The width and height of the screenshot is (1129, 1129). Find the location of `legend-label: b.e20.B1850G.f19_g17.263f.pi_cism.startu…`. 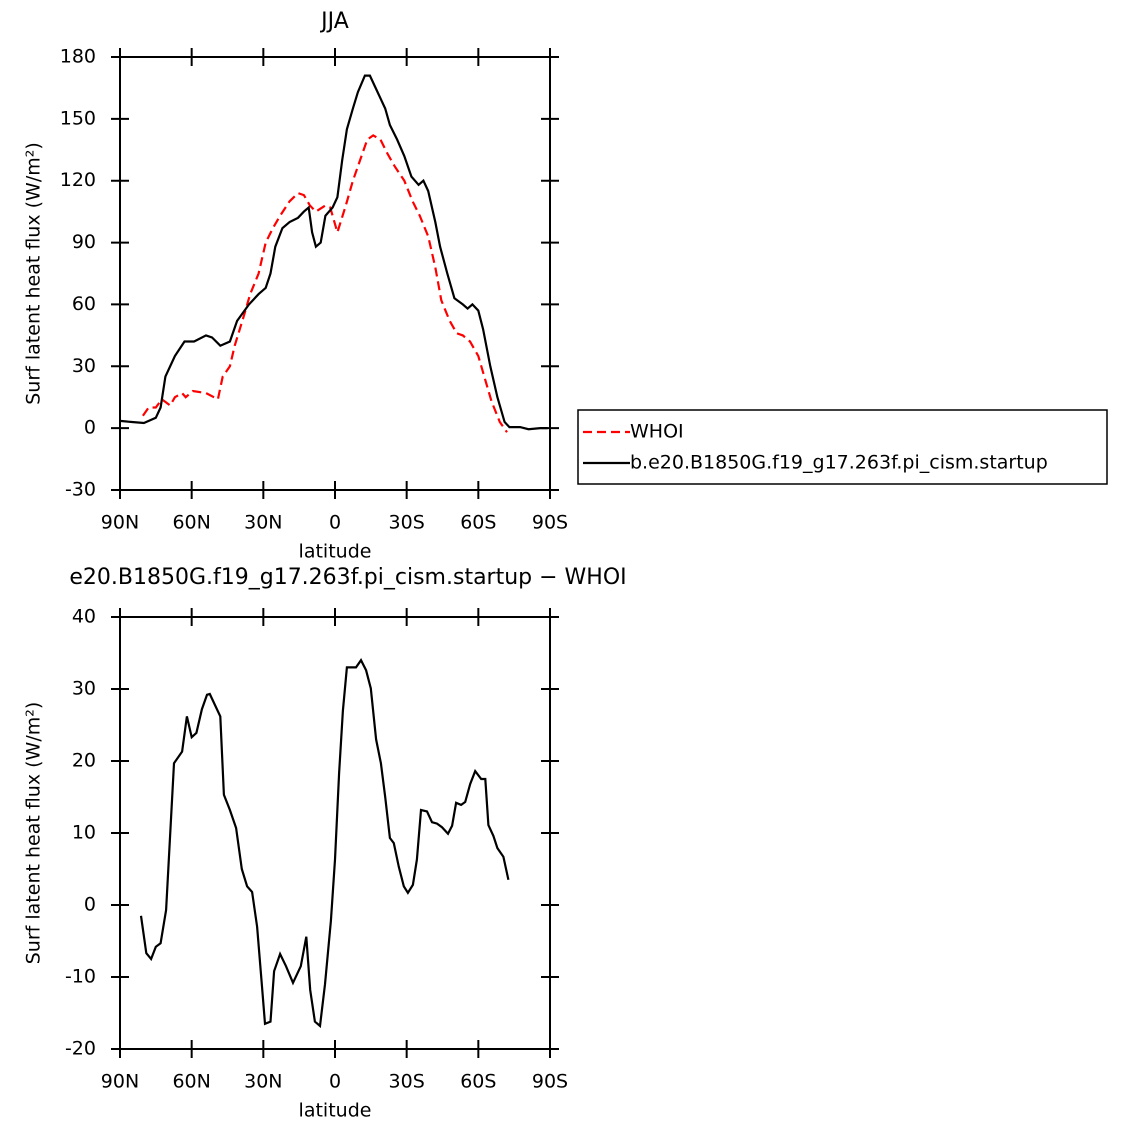

legend-label: b.e20.B1850G.f19_g17.263f.pi_cism.startu… is located at coordinates (839, 463).